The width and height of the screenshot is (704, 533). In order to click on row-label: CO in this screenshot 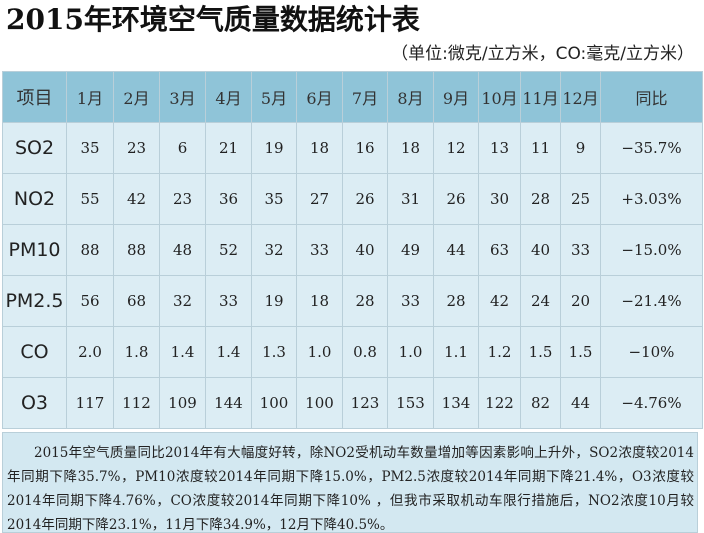, I will do `click(34, 352)`.